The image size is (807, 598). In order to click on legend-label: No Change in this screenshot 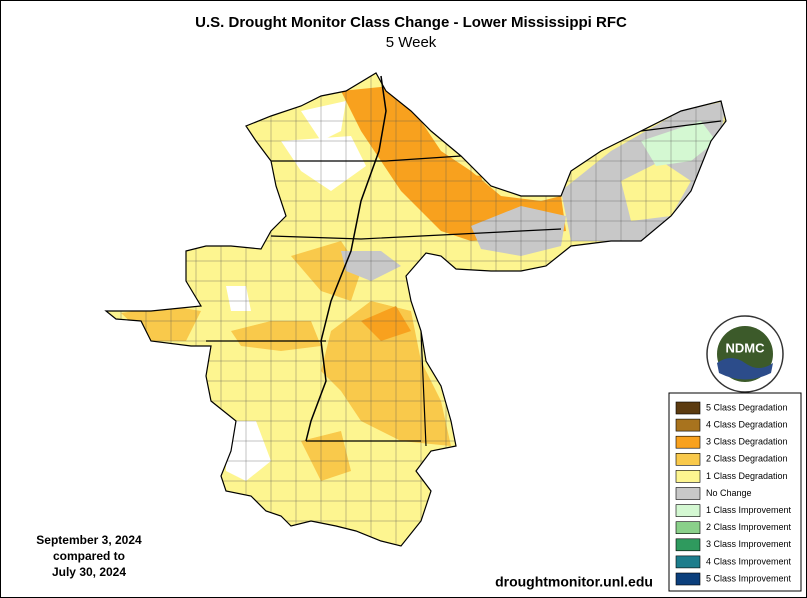, I will do `click(729, 493)`.